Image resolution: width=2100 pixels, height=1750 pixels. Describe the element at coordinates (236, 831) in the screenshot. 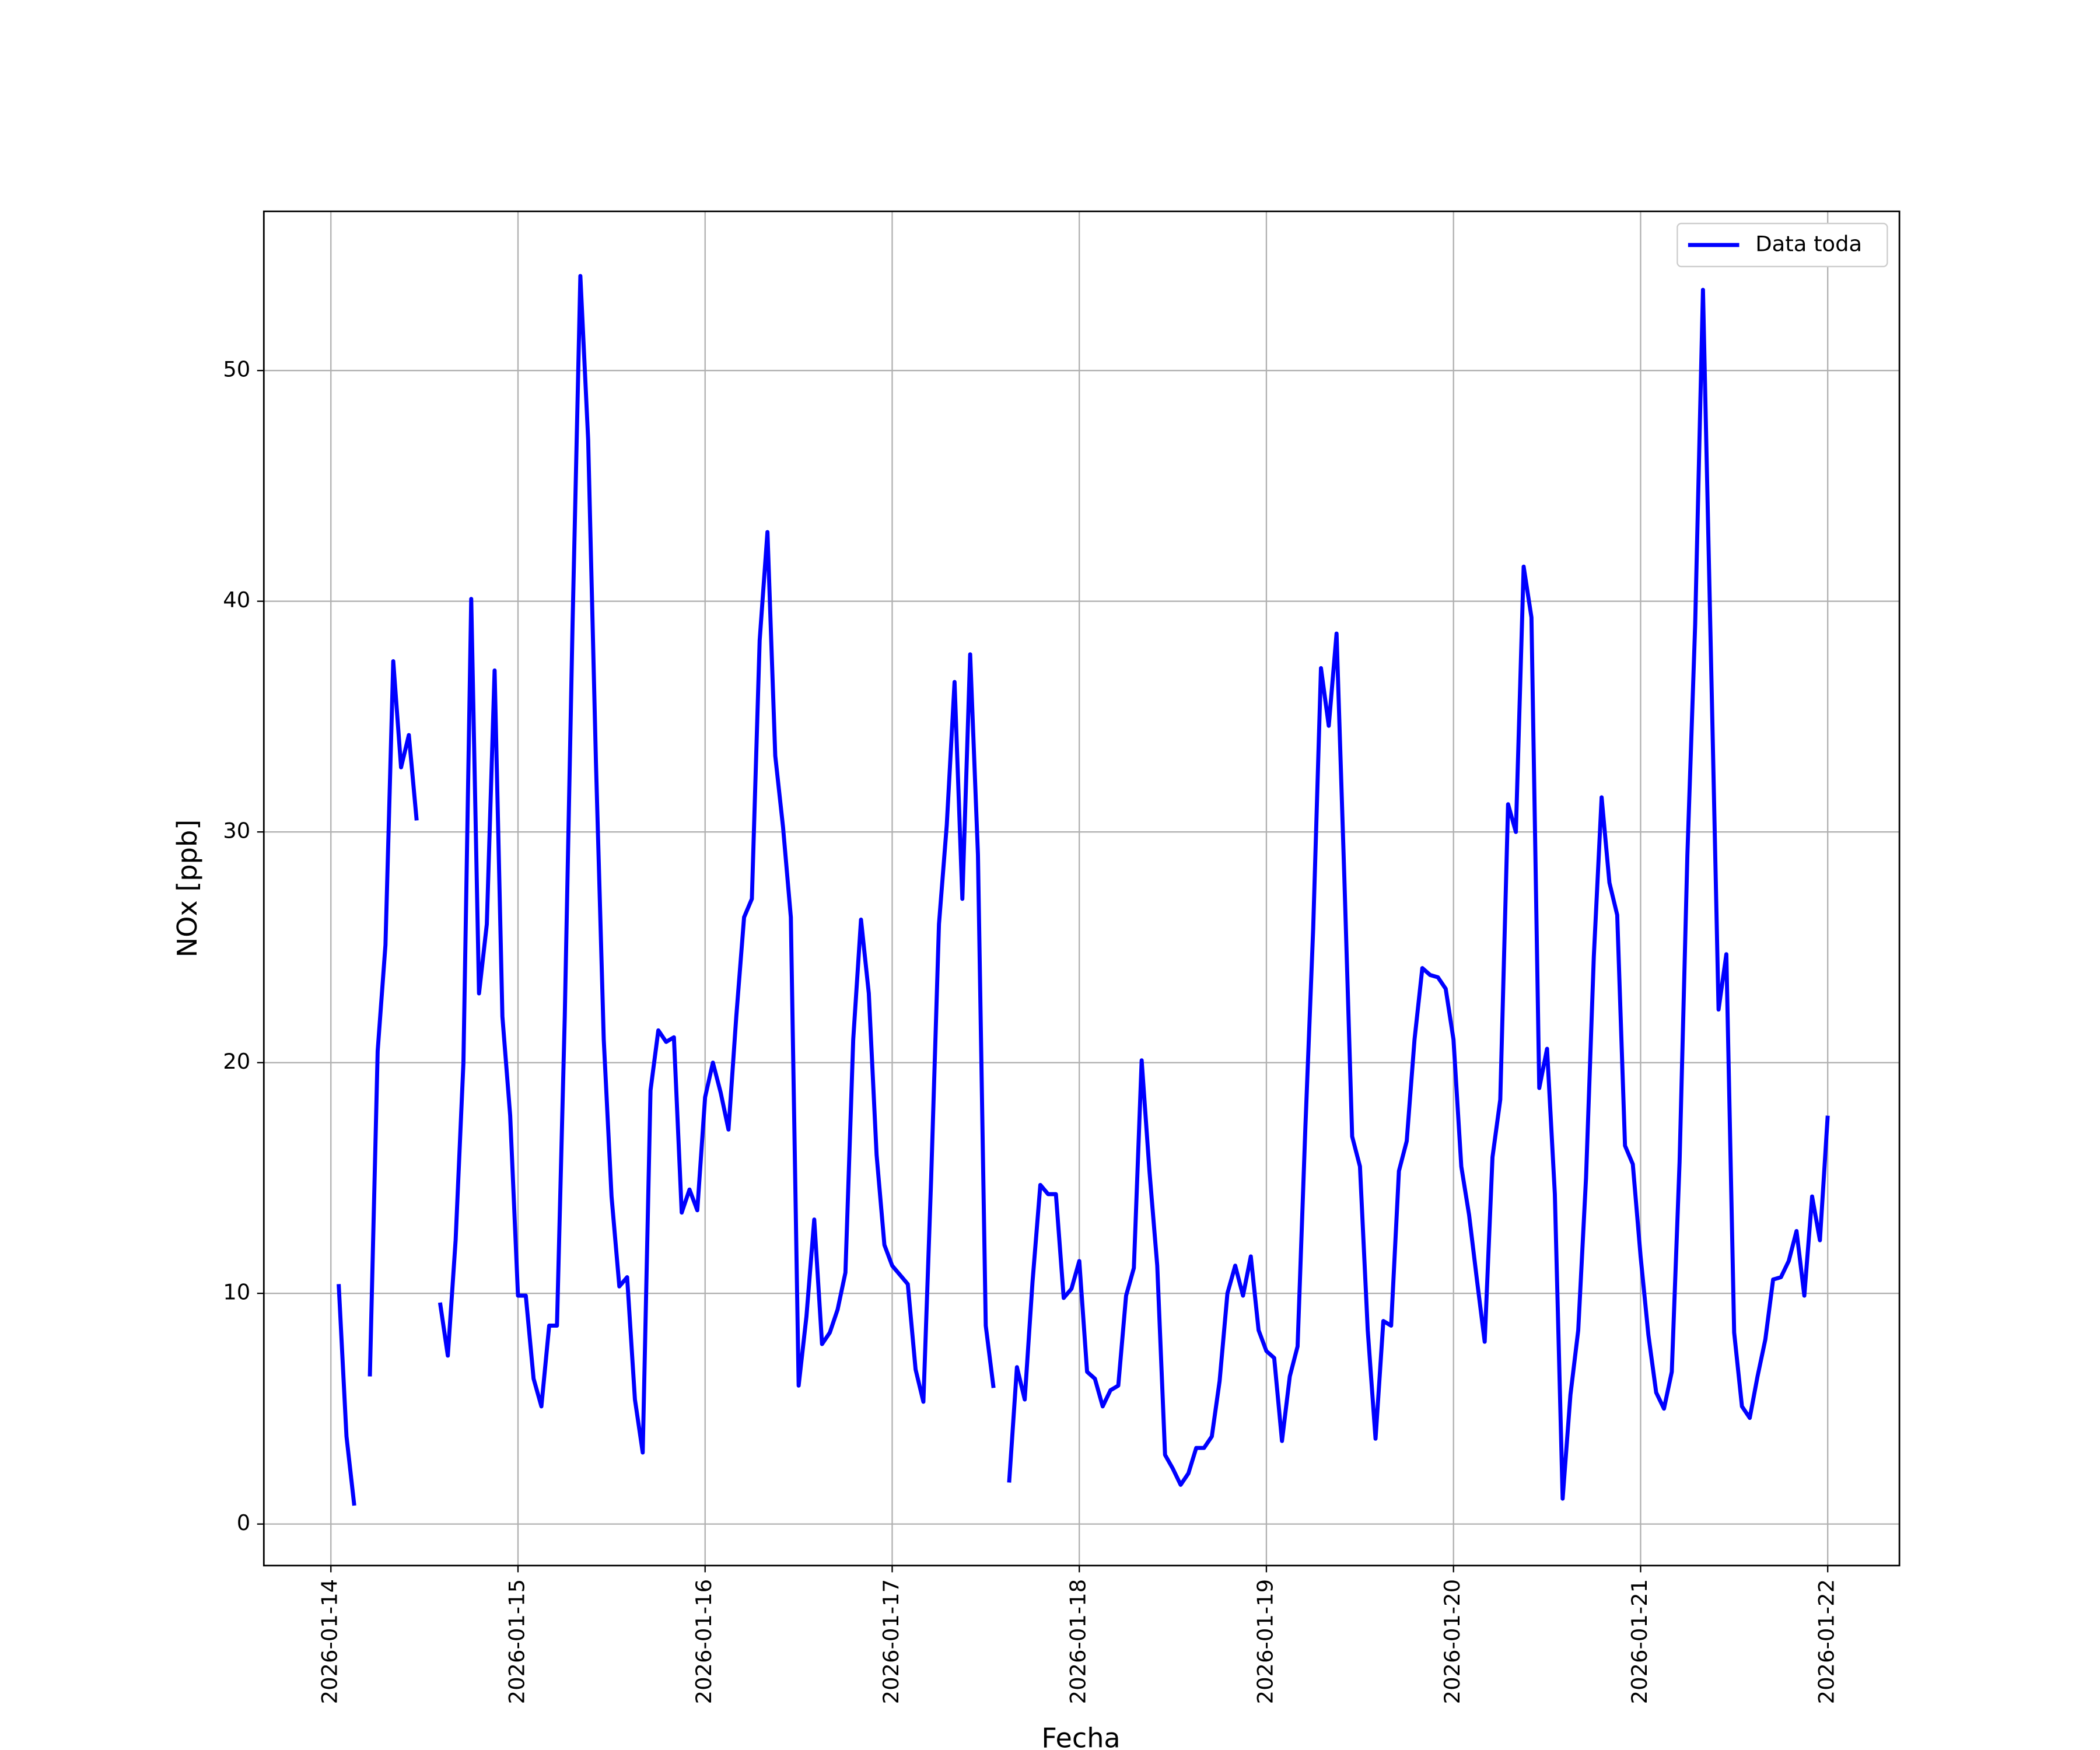

I see `y-tick-label: 30` at that location.